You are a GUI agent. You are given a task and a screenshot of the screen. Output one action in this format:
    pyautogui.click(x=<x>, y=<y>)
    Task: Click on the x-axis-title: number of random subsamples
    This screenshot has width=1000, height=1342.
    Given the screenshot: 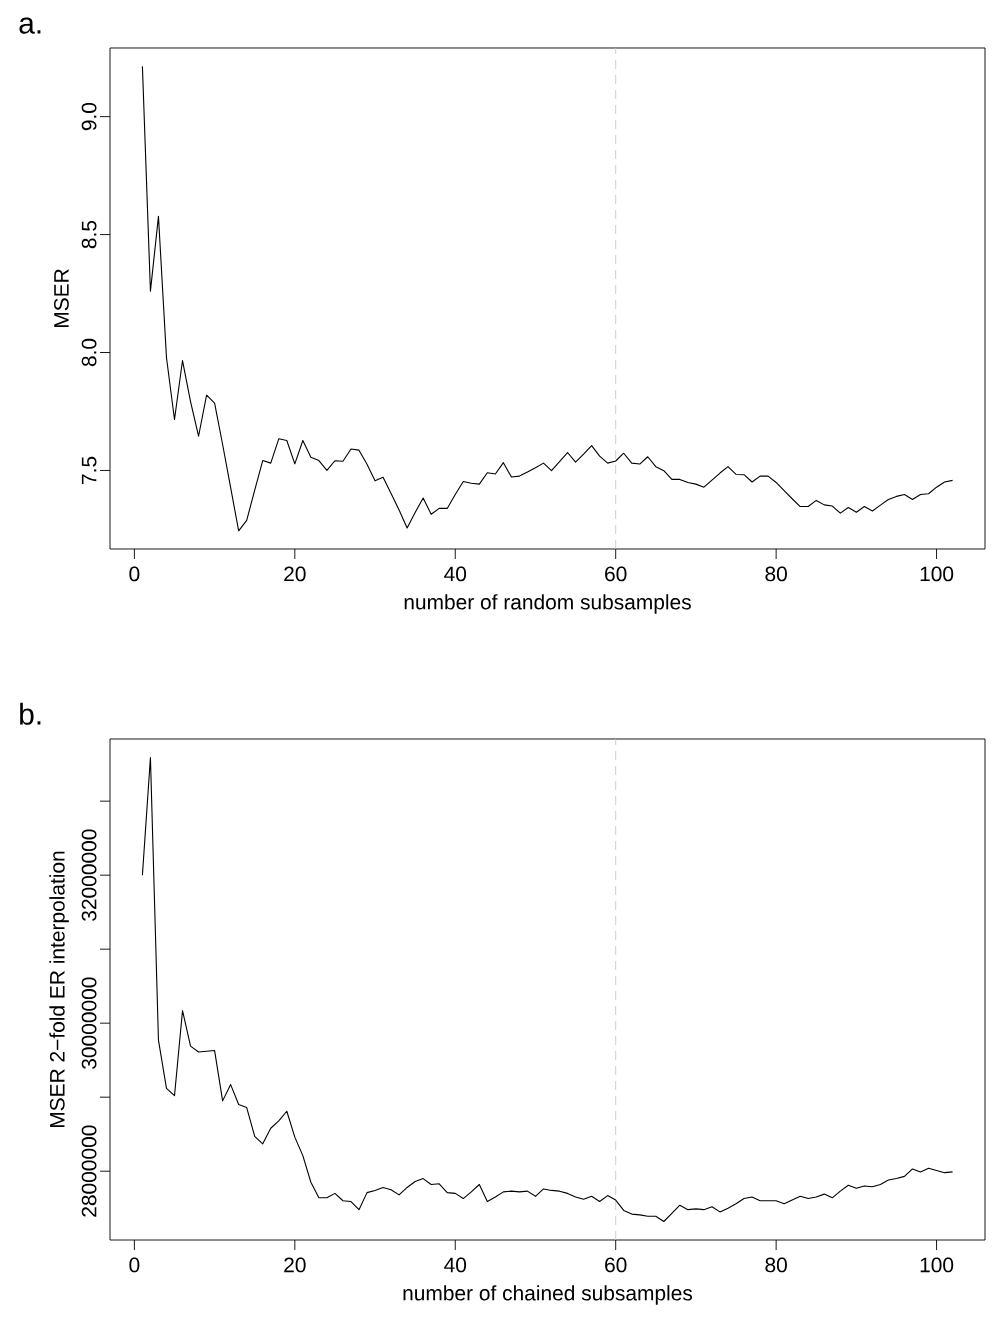 What is the action you would take?
    pyautogui.click(x=547, y=604)
    